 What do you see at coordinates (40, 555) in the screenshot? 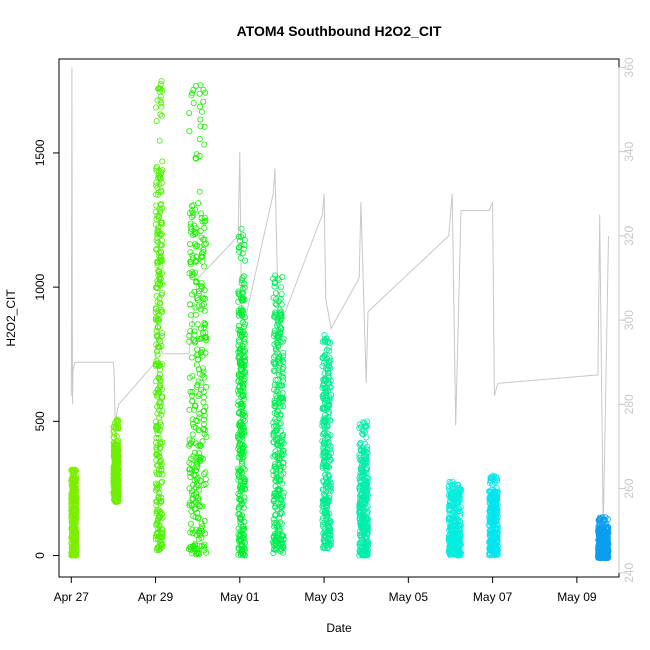
I see `y-tick-label: 0` at bounding box center [40, 555].